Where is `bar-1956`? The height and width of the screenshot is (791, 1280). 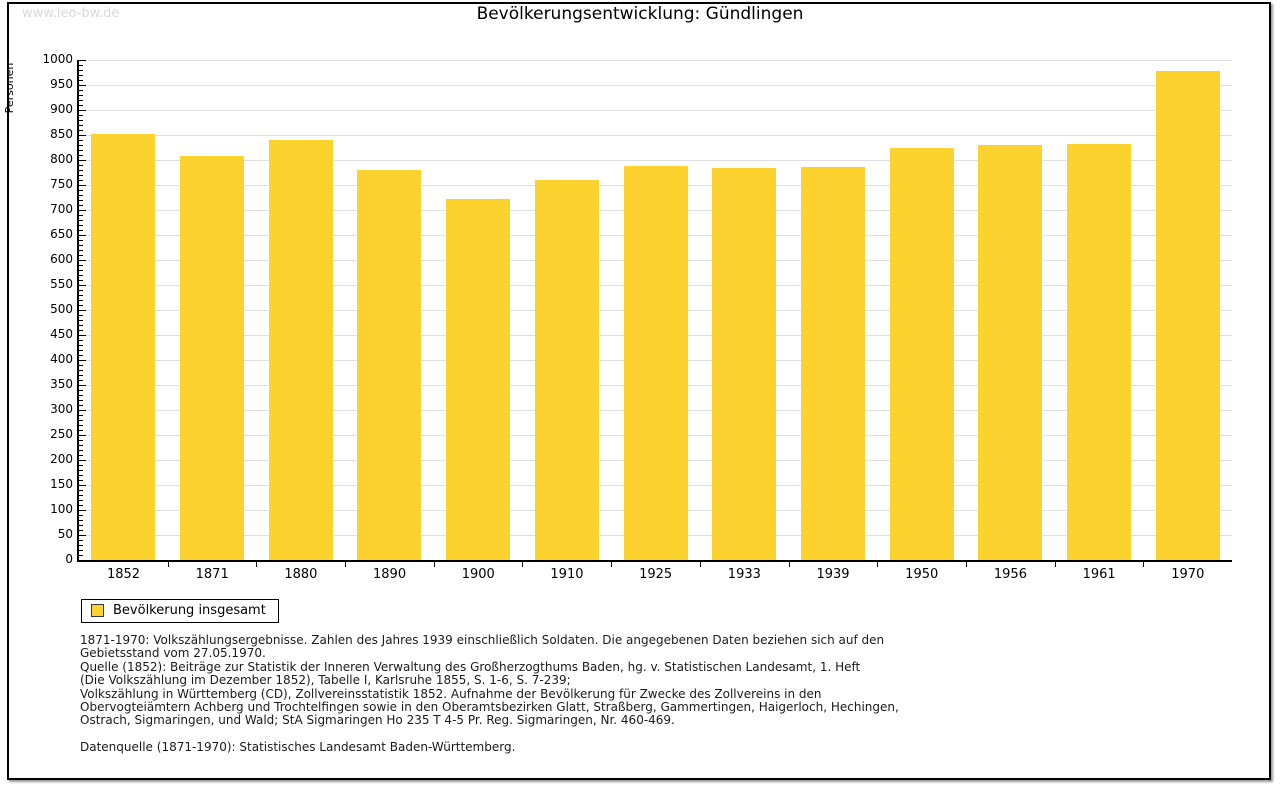 bar-1956 is located at coordinates (1010, 352).